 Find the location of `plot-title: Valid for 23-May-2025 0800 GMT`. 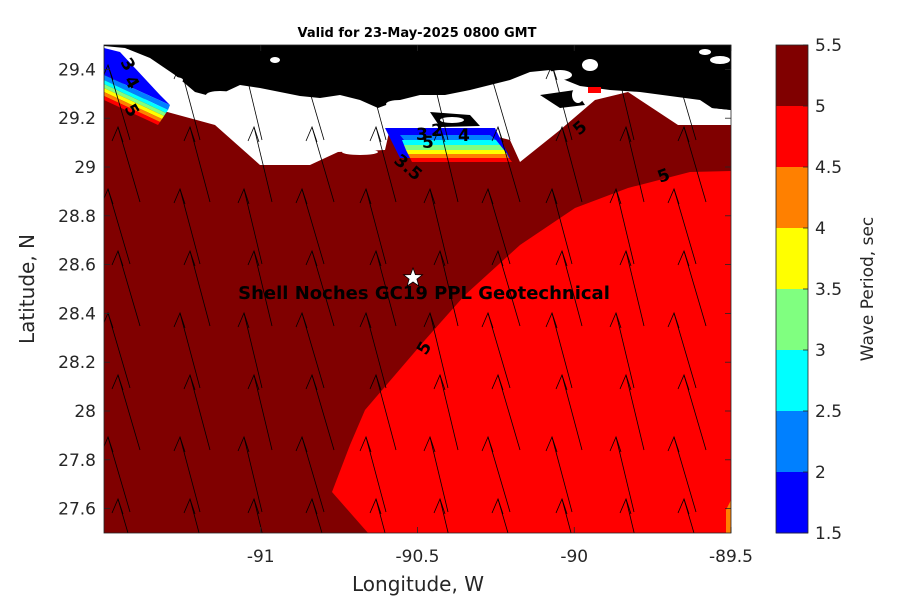

plot-title: Valid for 23-May-2025 0800 GMT is located at coordinates (417, 33).